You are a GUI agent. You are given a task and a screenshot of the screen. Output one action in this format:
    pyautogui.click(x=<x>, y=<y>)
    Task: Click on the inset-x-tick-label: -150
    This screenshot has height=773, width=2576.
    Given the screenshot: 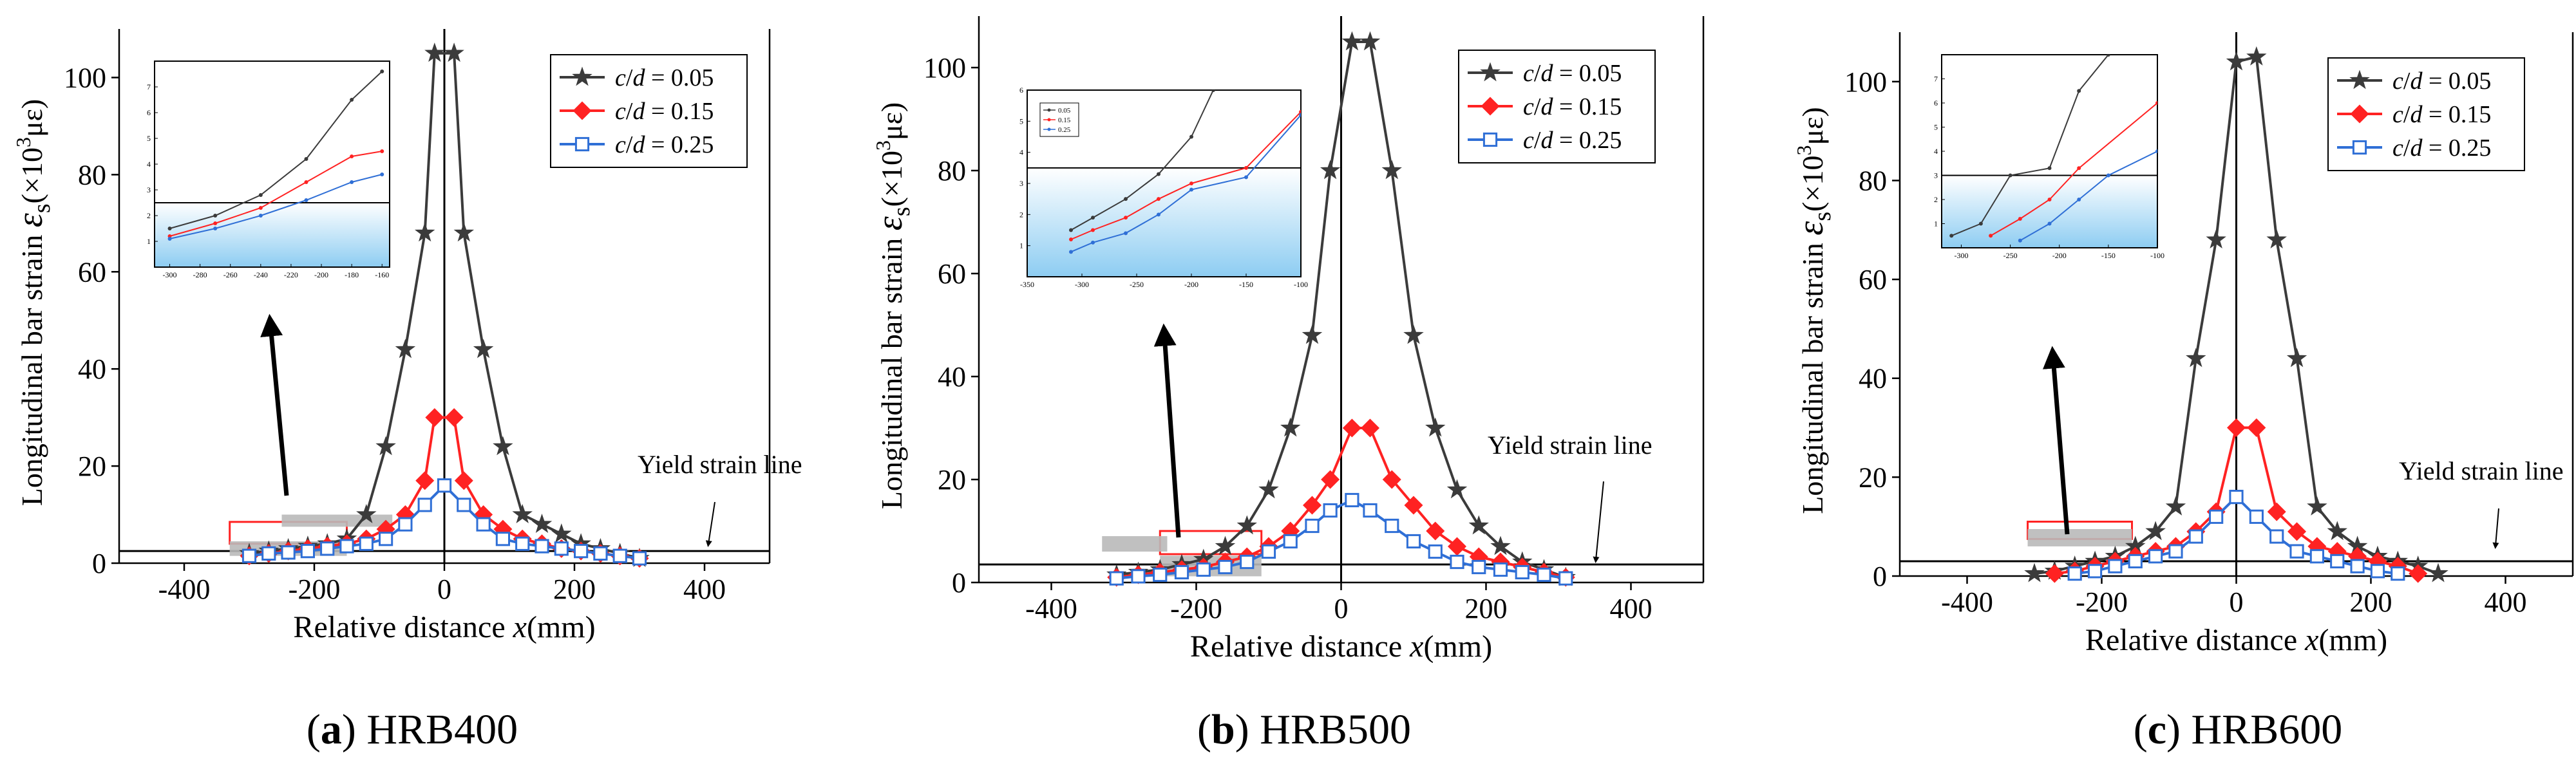 What is the action you would take?
    pyautogui.click(x=2108, y=255)
    